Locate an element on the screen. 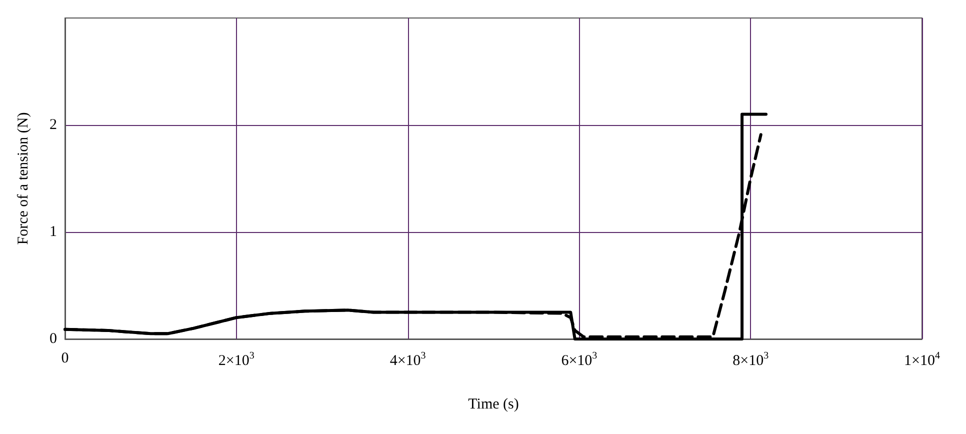  y-axis-title: Force of a tension (N) is located at coordinates (24, 178).